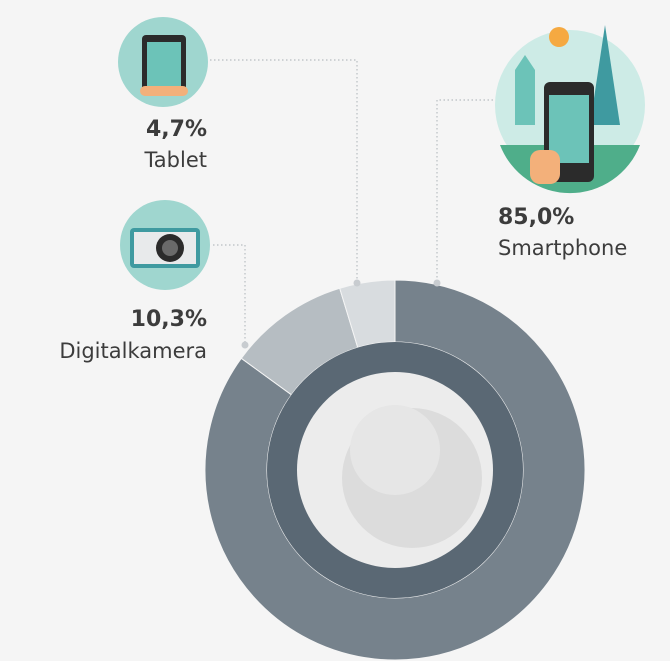  I want to click on category-label: Tablet, so click(175, 160).